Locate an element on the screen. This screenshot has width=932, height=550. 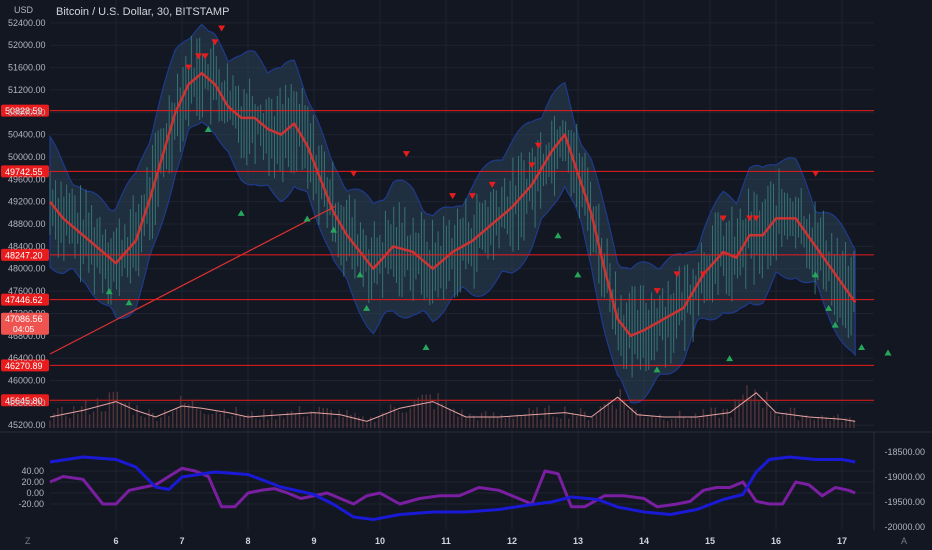
time-tick-label: 10 is located at coordinates (380, 541).